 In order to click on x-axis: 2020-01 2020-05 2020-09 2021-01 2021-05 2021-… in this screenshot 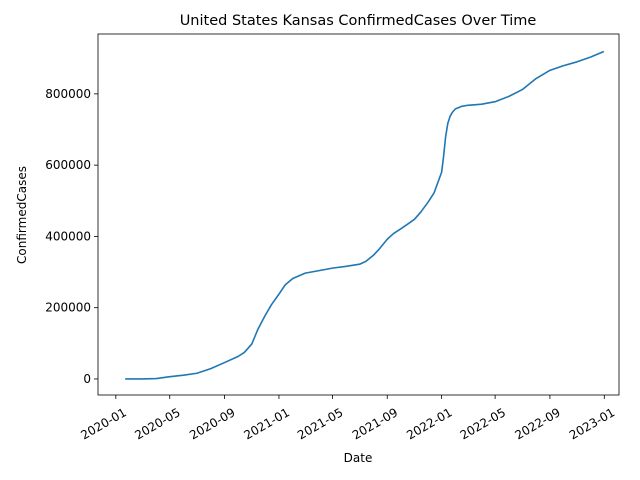, I will do `click(347, 418)`.